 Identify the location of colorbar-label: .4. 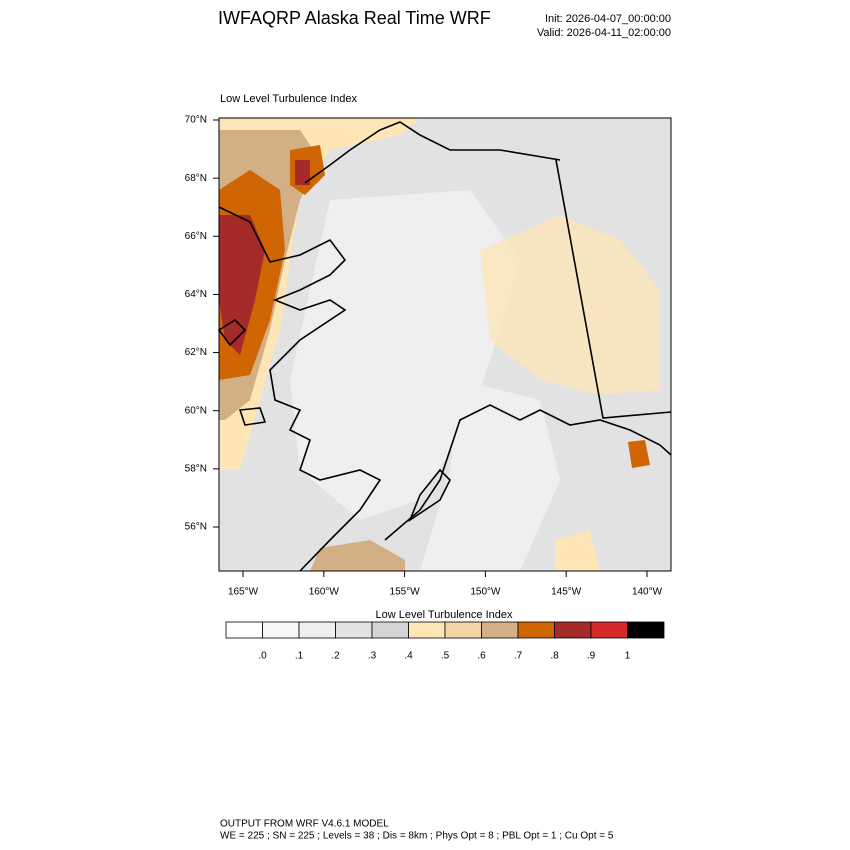
(408, 656).